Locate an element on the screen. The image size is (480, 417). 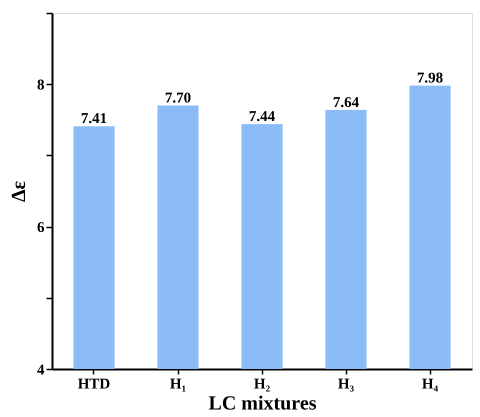
data-label: 7.70 is located at coordinates (178, 98).